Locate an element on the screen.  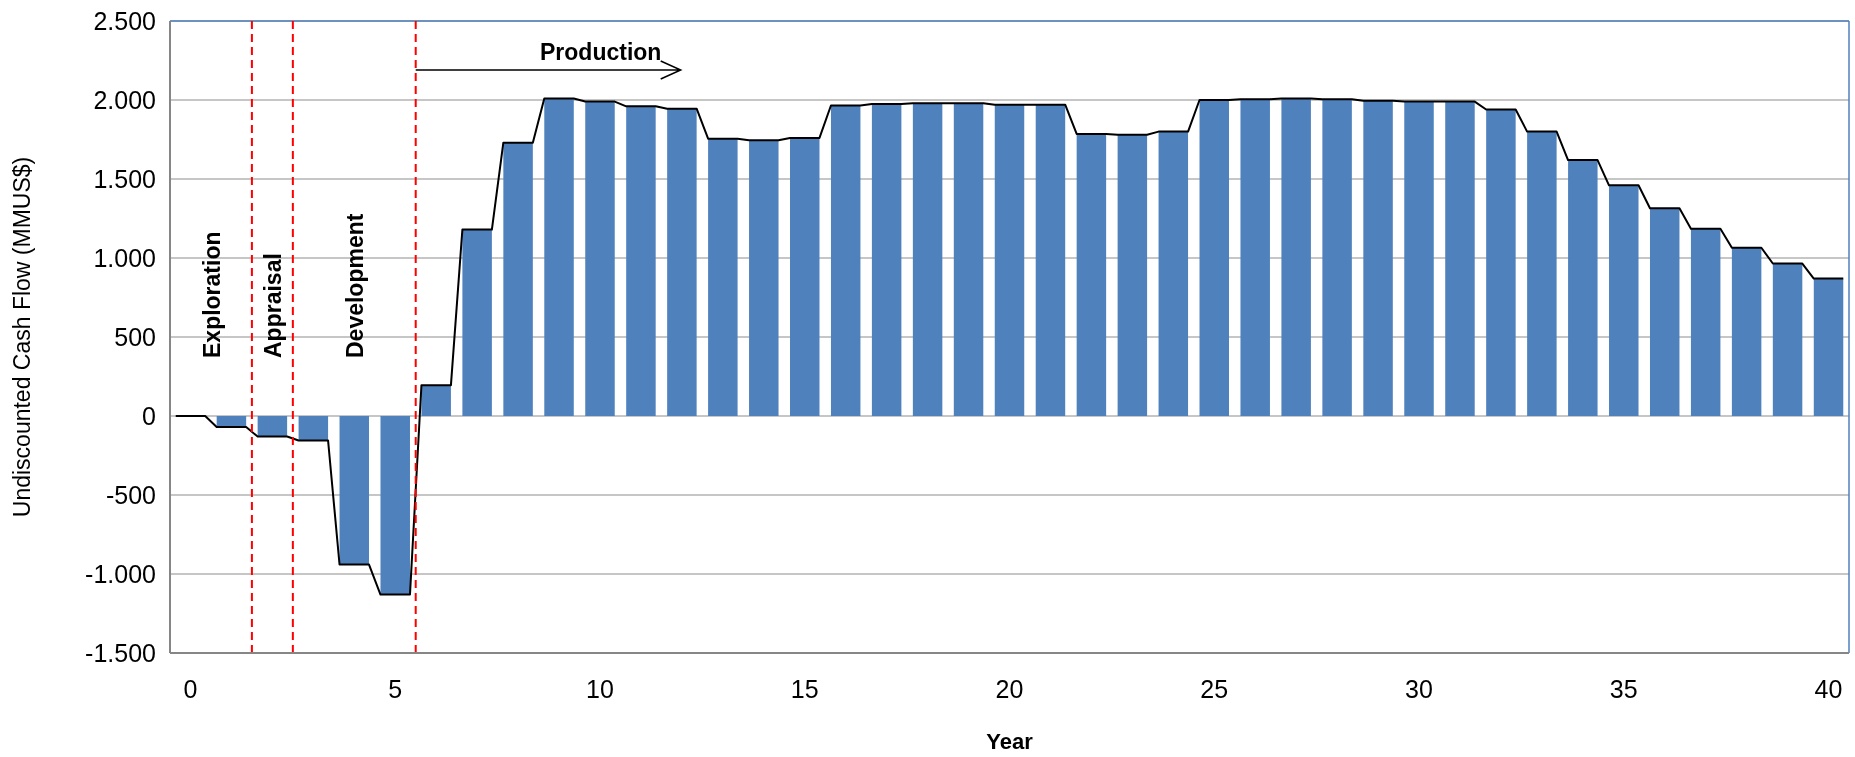
annotation: Appraisal is located at coordinates (273, 305).